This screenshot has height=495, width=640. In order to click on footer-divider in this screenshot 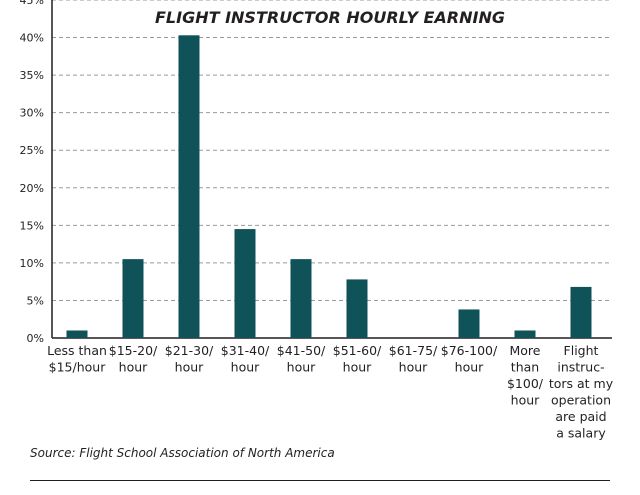, I will do `click(320, 480)`.